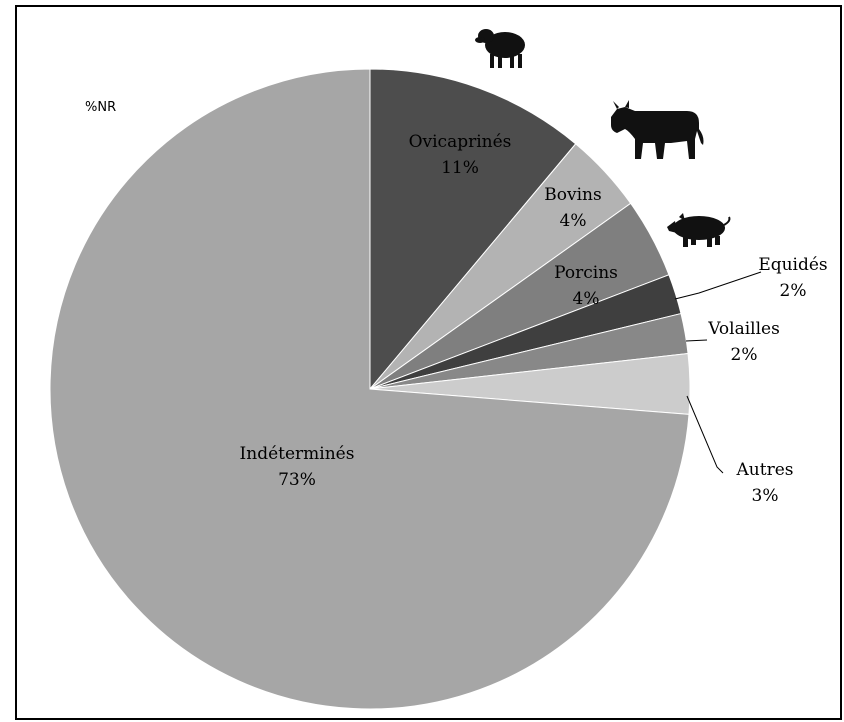  What do you see at coordinates (765, 496) in the screenshot?
I see `slice-value-label: 3%` at bounding box center [765, 496].